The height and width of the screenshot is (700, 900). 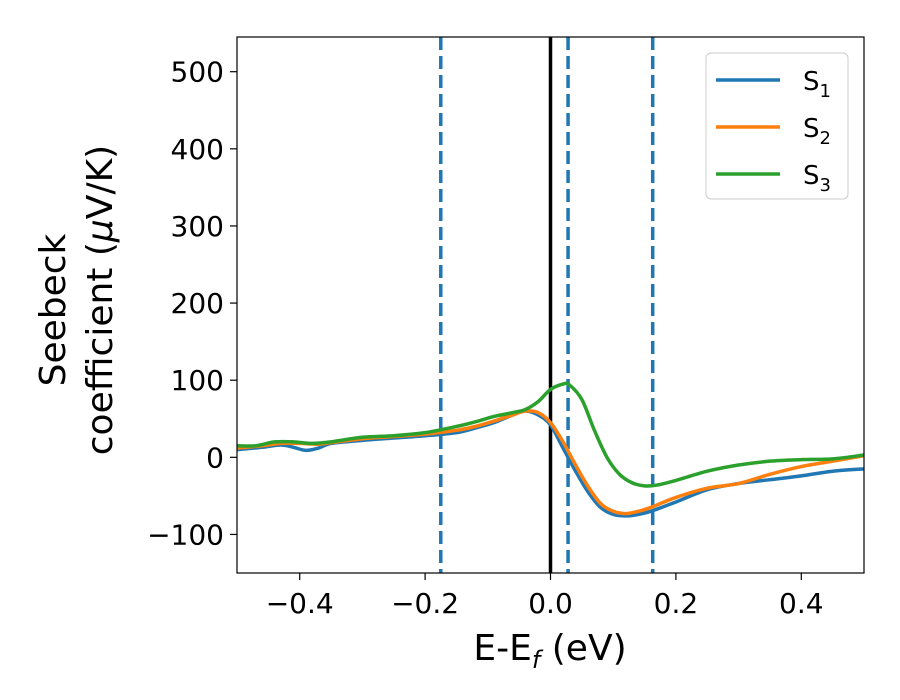 What do you see at coordinates (817, 178) in the screenshot?
I see `legend-label-s3: S3` at bounding box center [817, 178].